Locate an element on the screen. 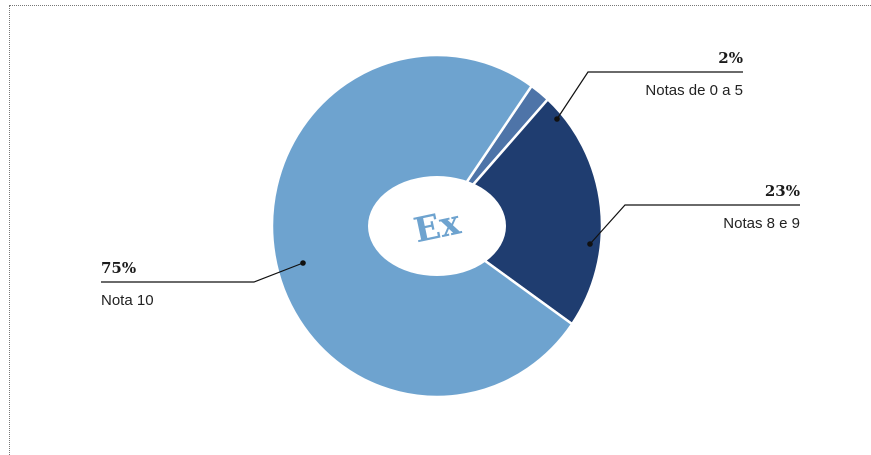 The width and height of the screenshot is (871, 455). slice-value-label: 23% is located at coordinates (782, 191).